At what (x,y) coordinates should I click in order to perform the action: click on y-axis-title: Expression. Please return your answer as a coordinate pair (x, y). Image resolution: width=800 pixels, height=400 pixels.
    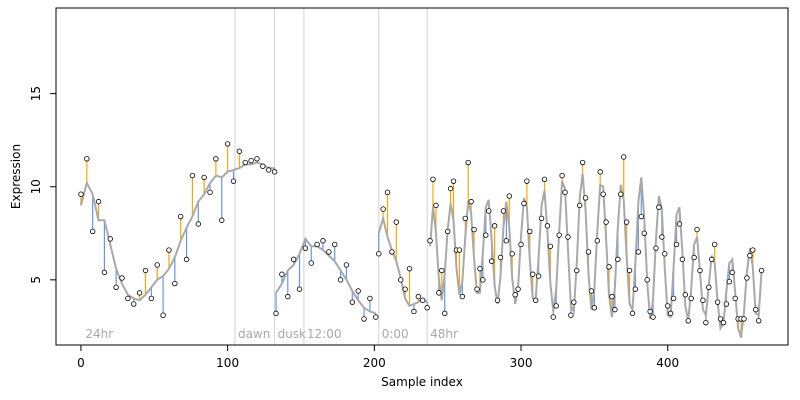
    Looking at the image, I should click on (16, 176).